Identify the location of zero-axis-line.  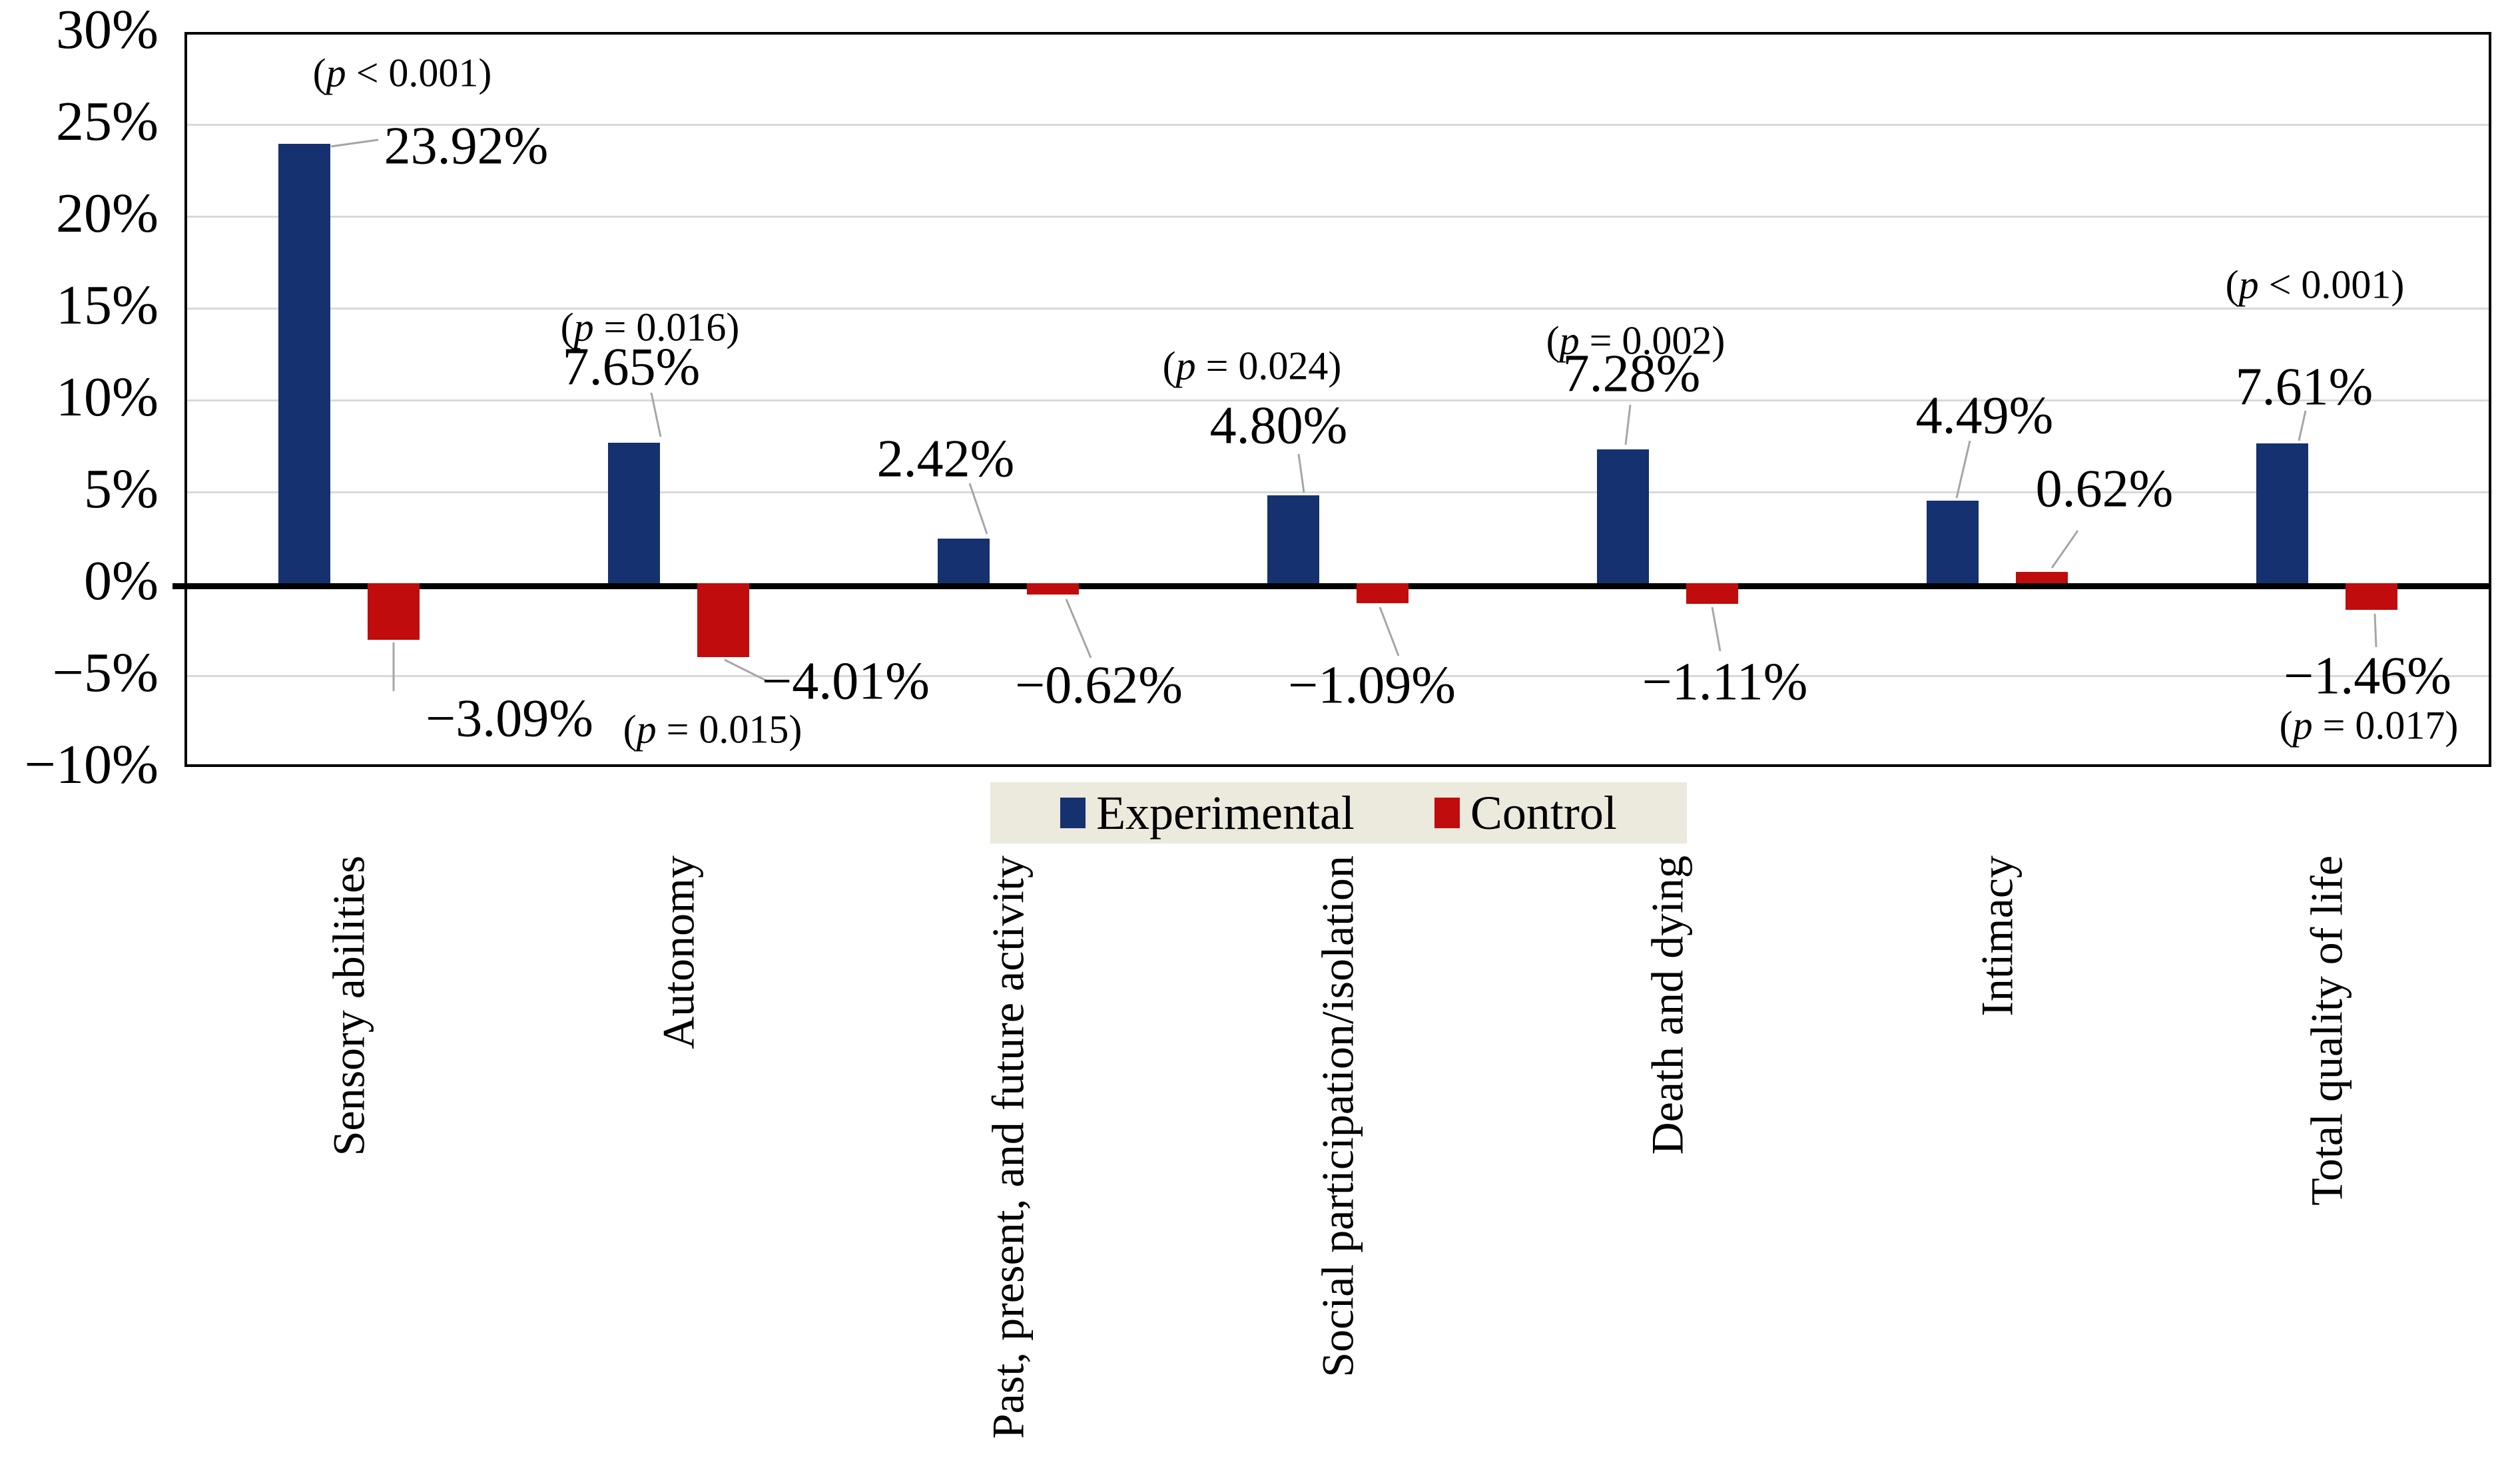
(1330, 586).